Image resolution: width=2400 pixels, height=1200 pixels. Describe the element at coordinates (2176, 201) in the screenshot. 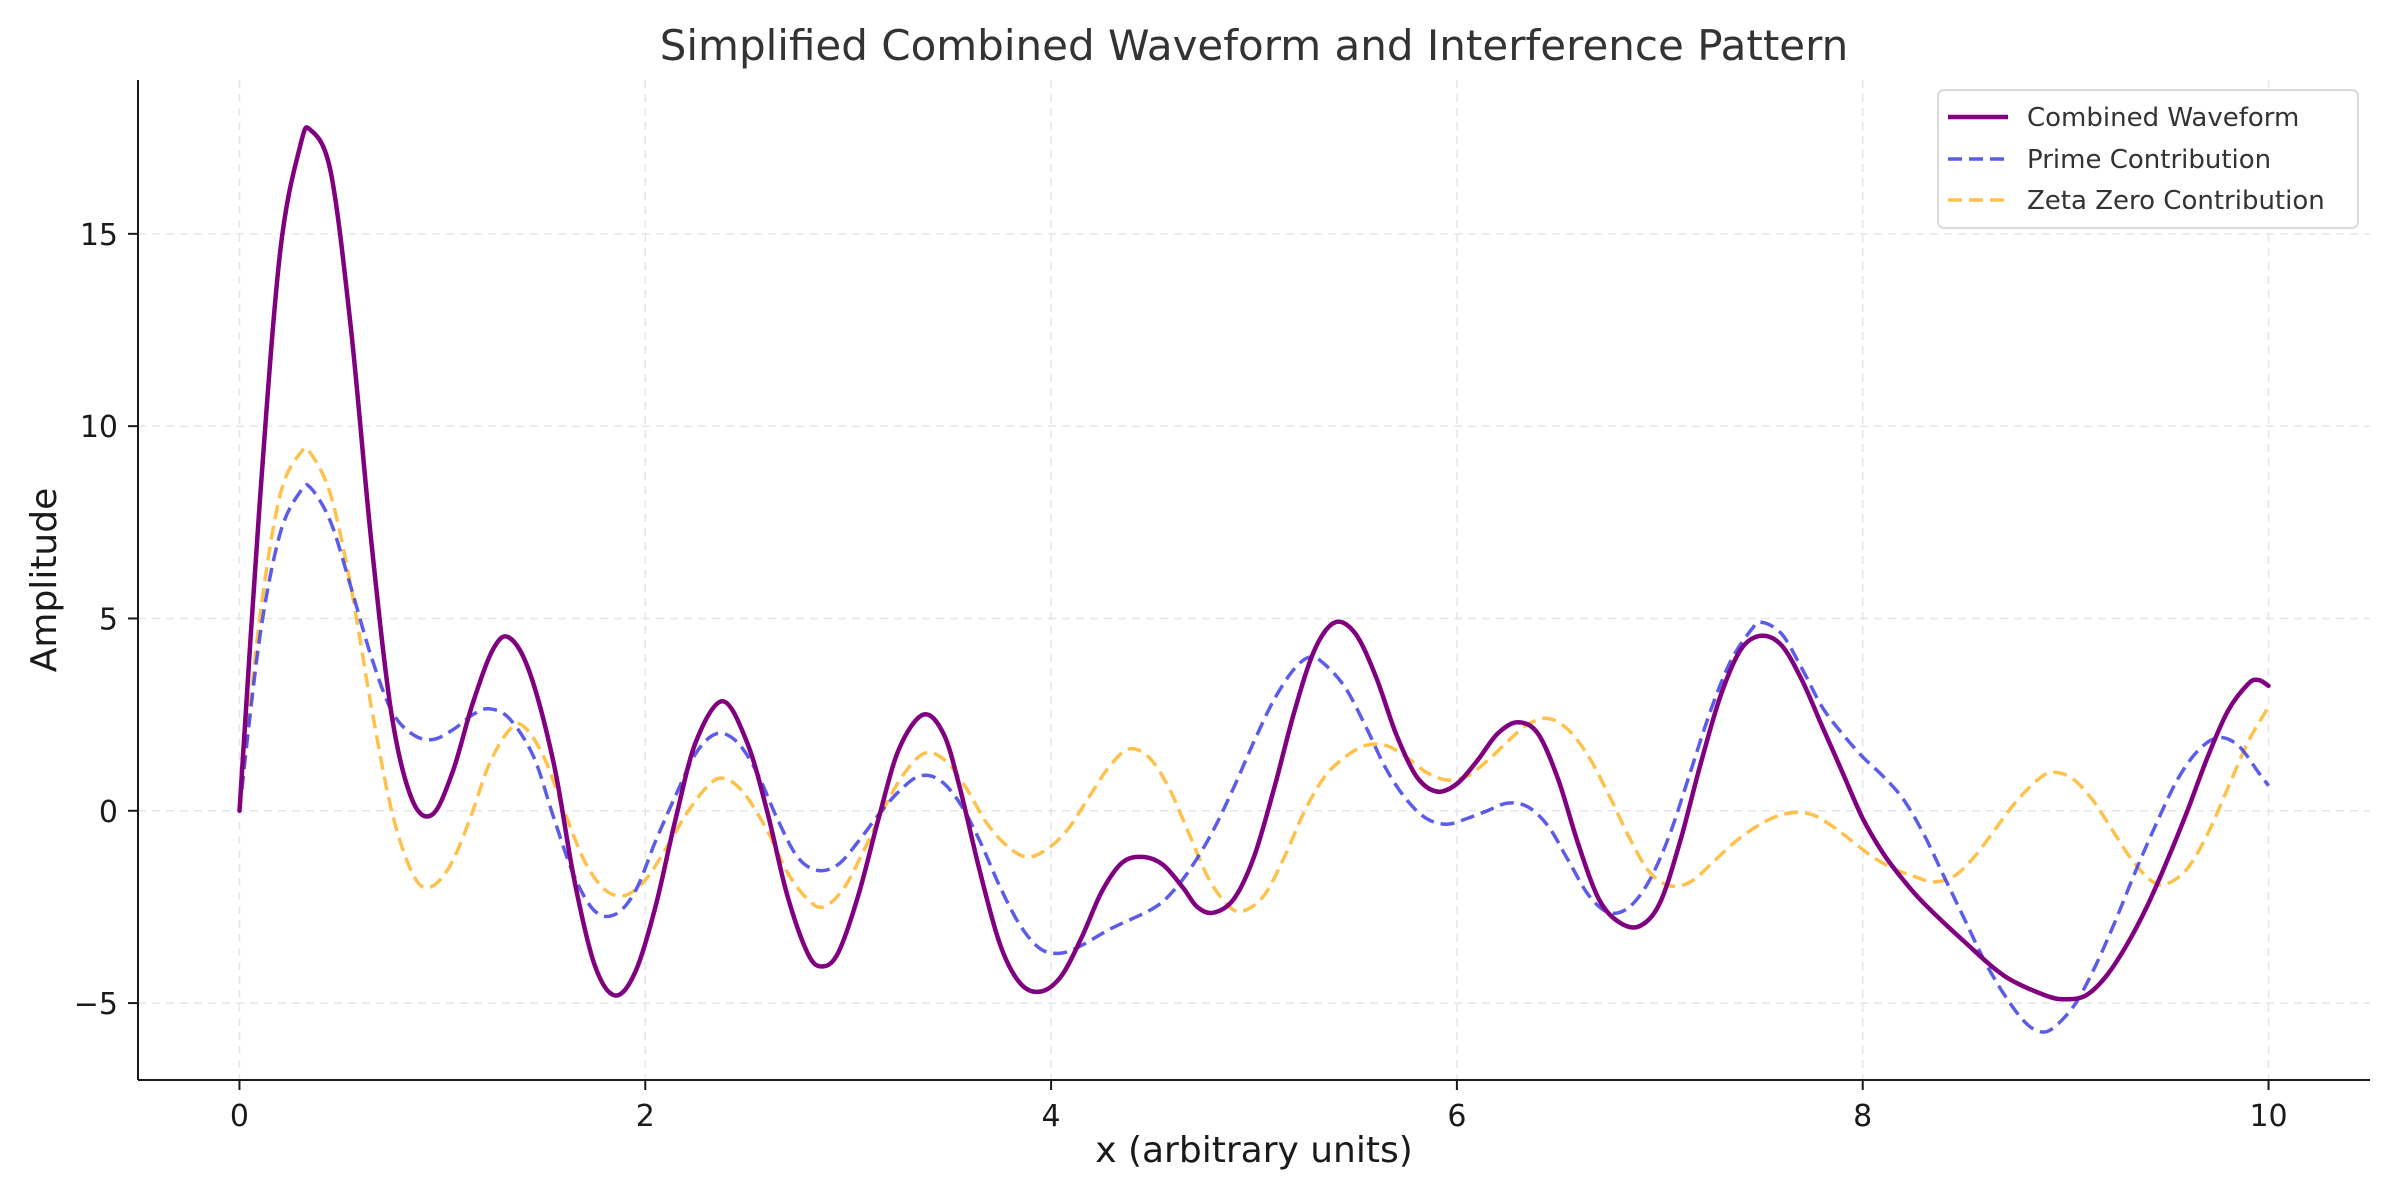

I see `legend-label-zeta-zero-contribution: Zeta Zero Contribution` at that location.